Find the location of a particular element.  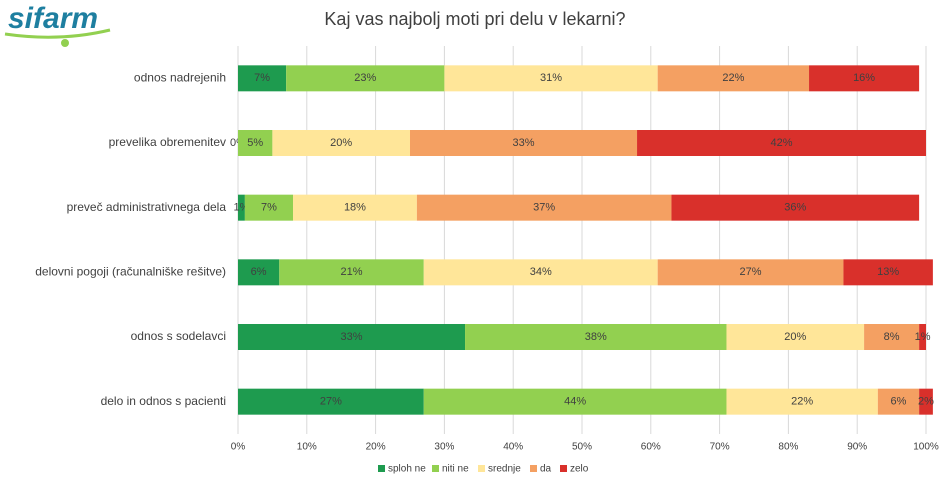

data-label: 1% is located at coordinates (923, 337).